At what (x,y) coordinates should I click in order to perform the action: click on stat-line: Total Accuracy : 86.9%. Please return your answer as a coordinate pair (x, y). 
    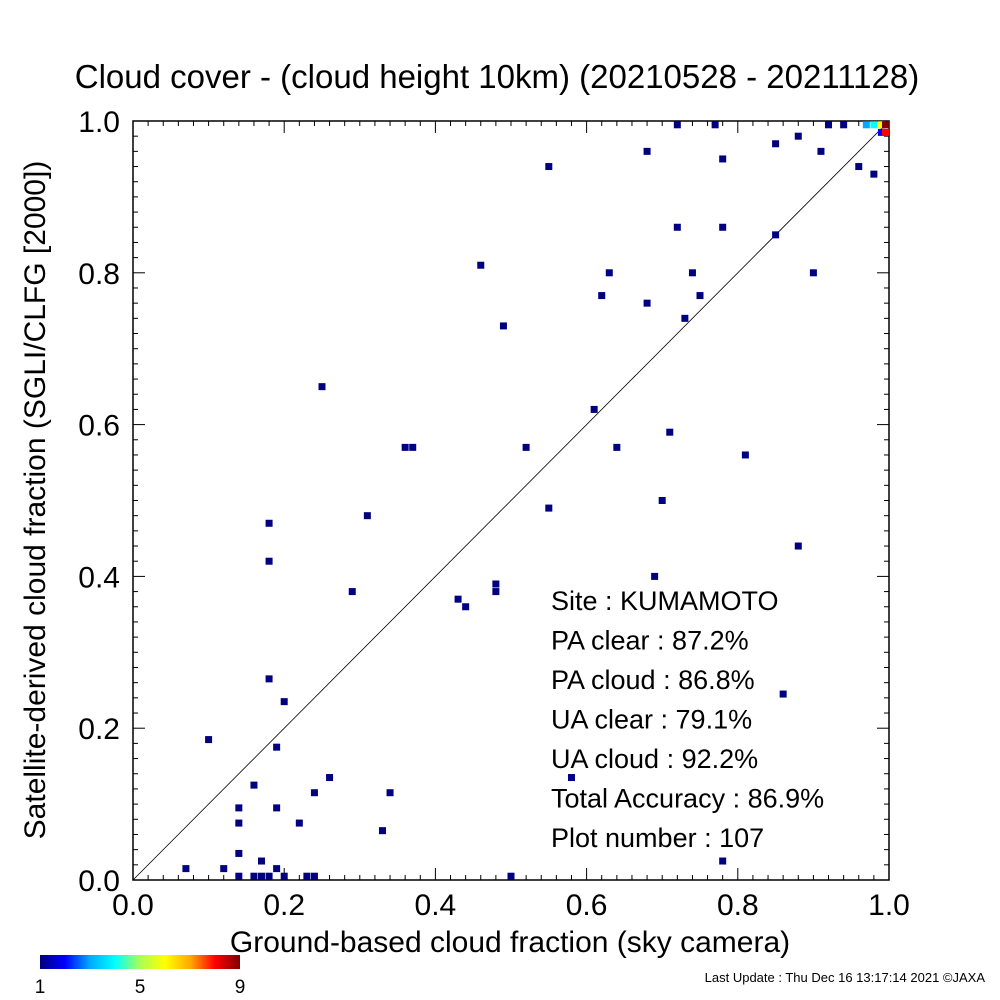
    Looking at the image, I should click on (687, 799).